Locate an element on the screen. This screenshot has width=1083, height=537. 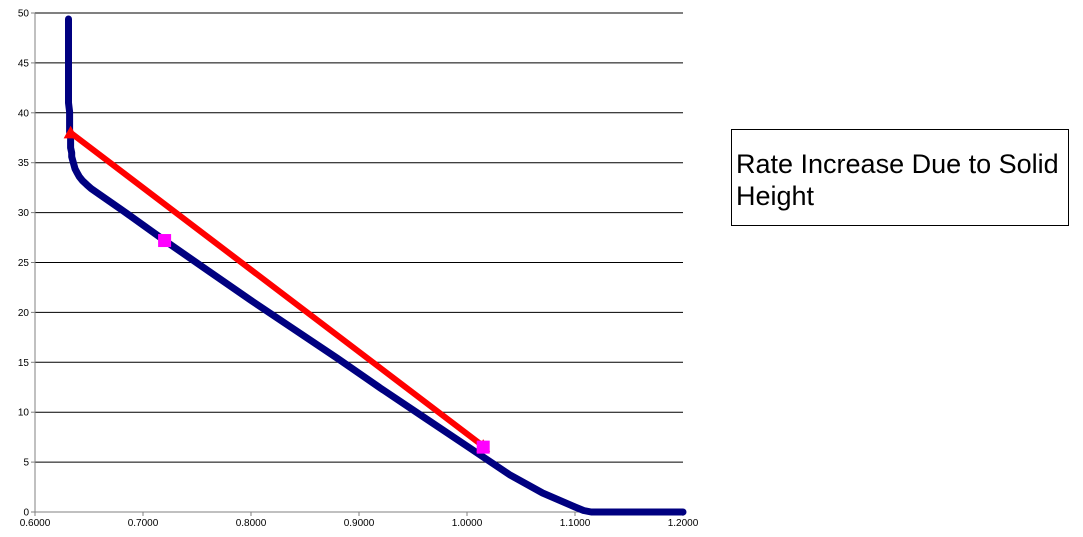
y-tick-label: 50 is located at coordinates (24, 14).